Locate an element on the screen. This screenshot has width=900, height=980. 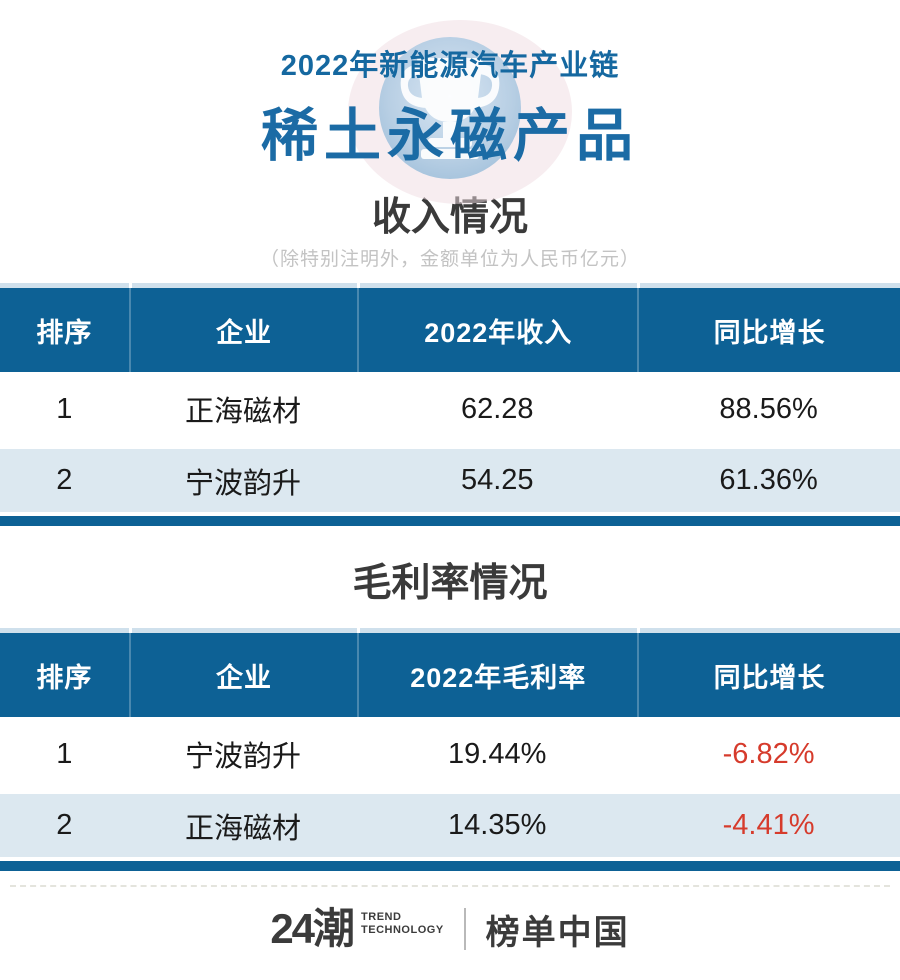
table-row: 1 宁波韵升 19.44% -6.82% is located at coordinates (450, 754).